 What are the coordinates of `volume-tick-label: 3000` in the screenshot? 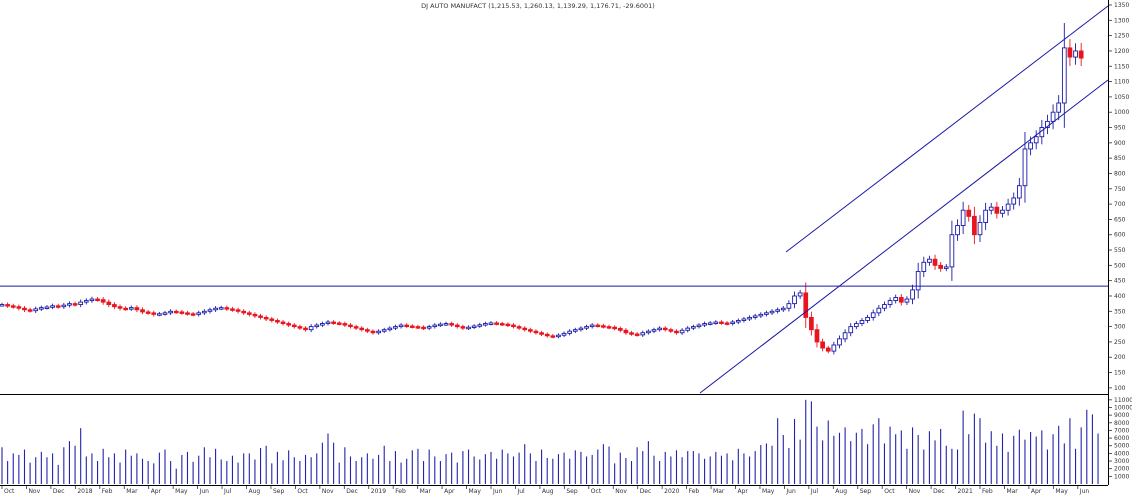 It's located at (1121, 461).